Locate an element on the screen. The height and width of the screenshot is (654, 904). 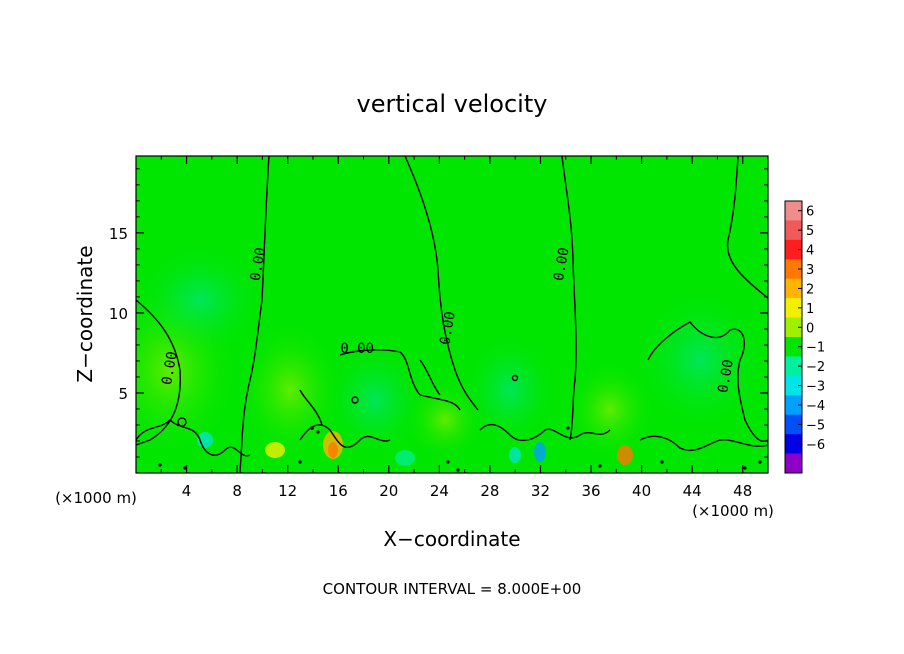
y-axis-label: Z−coordinate is located at coordinates (85, 313).